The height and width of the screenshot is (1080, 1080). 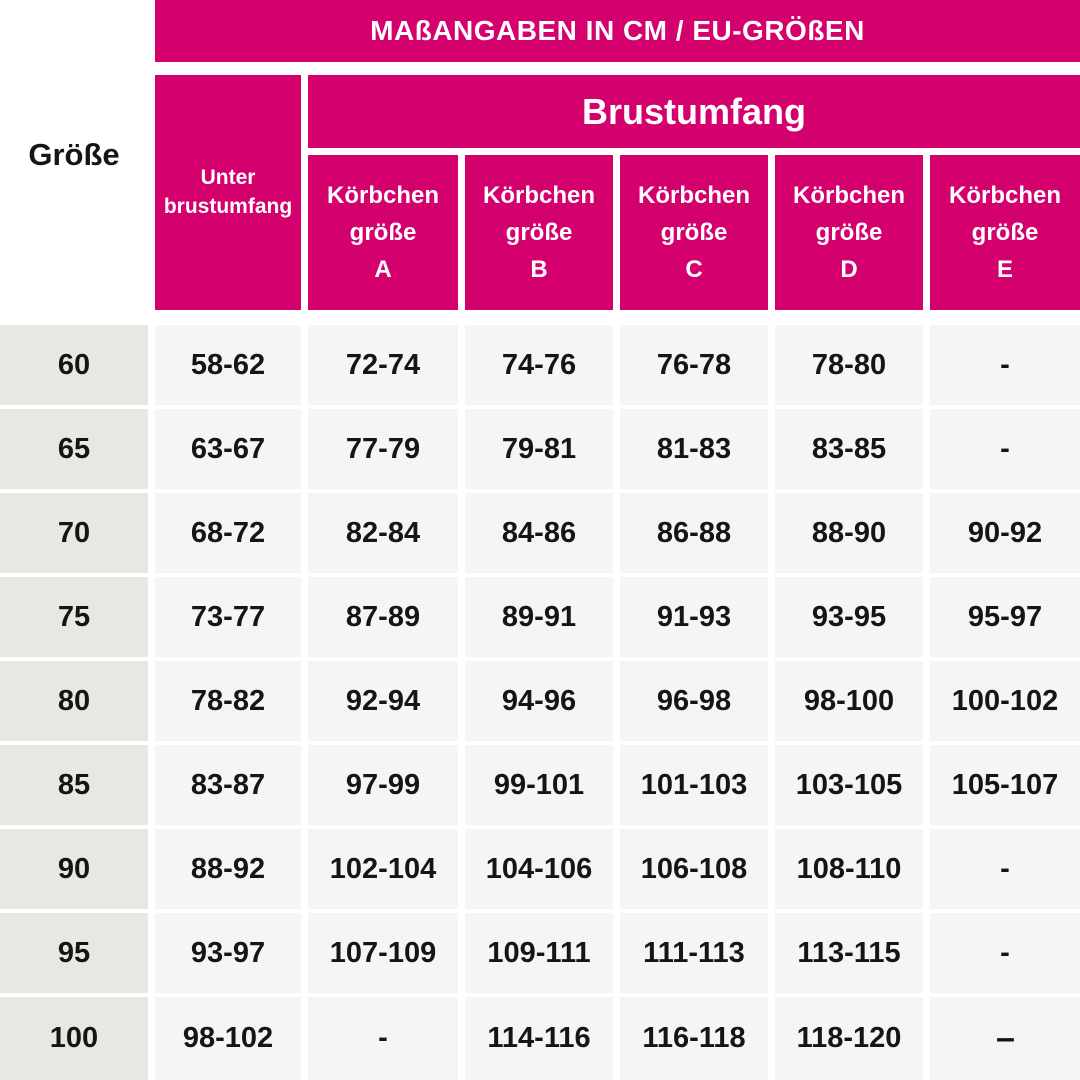 What do you see at coordinates (539, 701) in the screenshot?
I see `cup-b-cell: 94-96` at bounding box center [539, 701].